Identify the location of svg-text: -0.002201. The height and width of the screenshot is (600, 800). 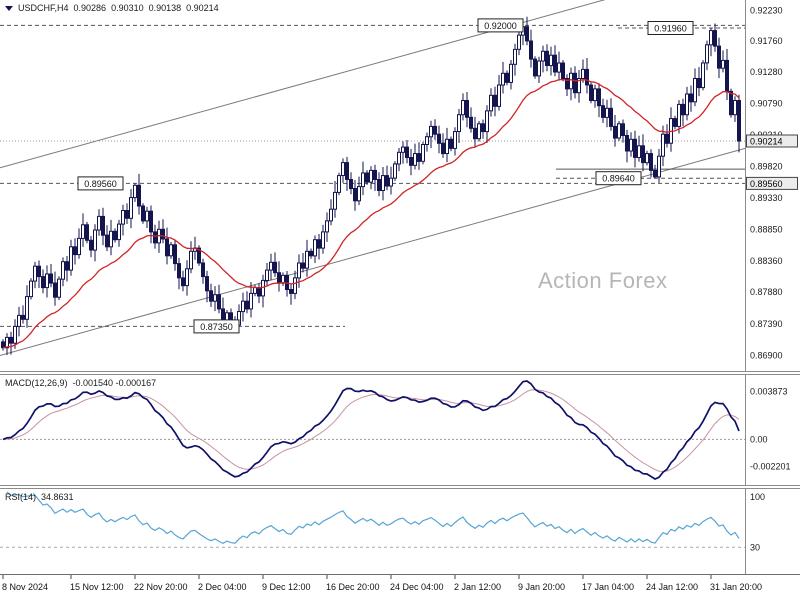
(770, 467).